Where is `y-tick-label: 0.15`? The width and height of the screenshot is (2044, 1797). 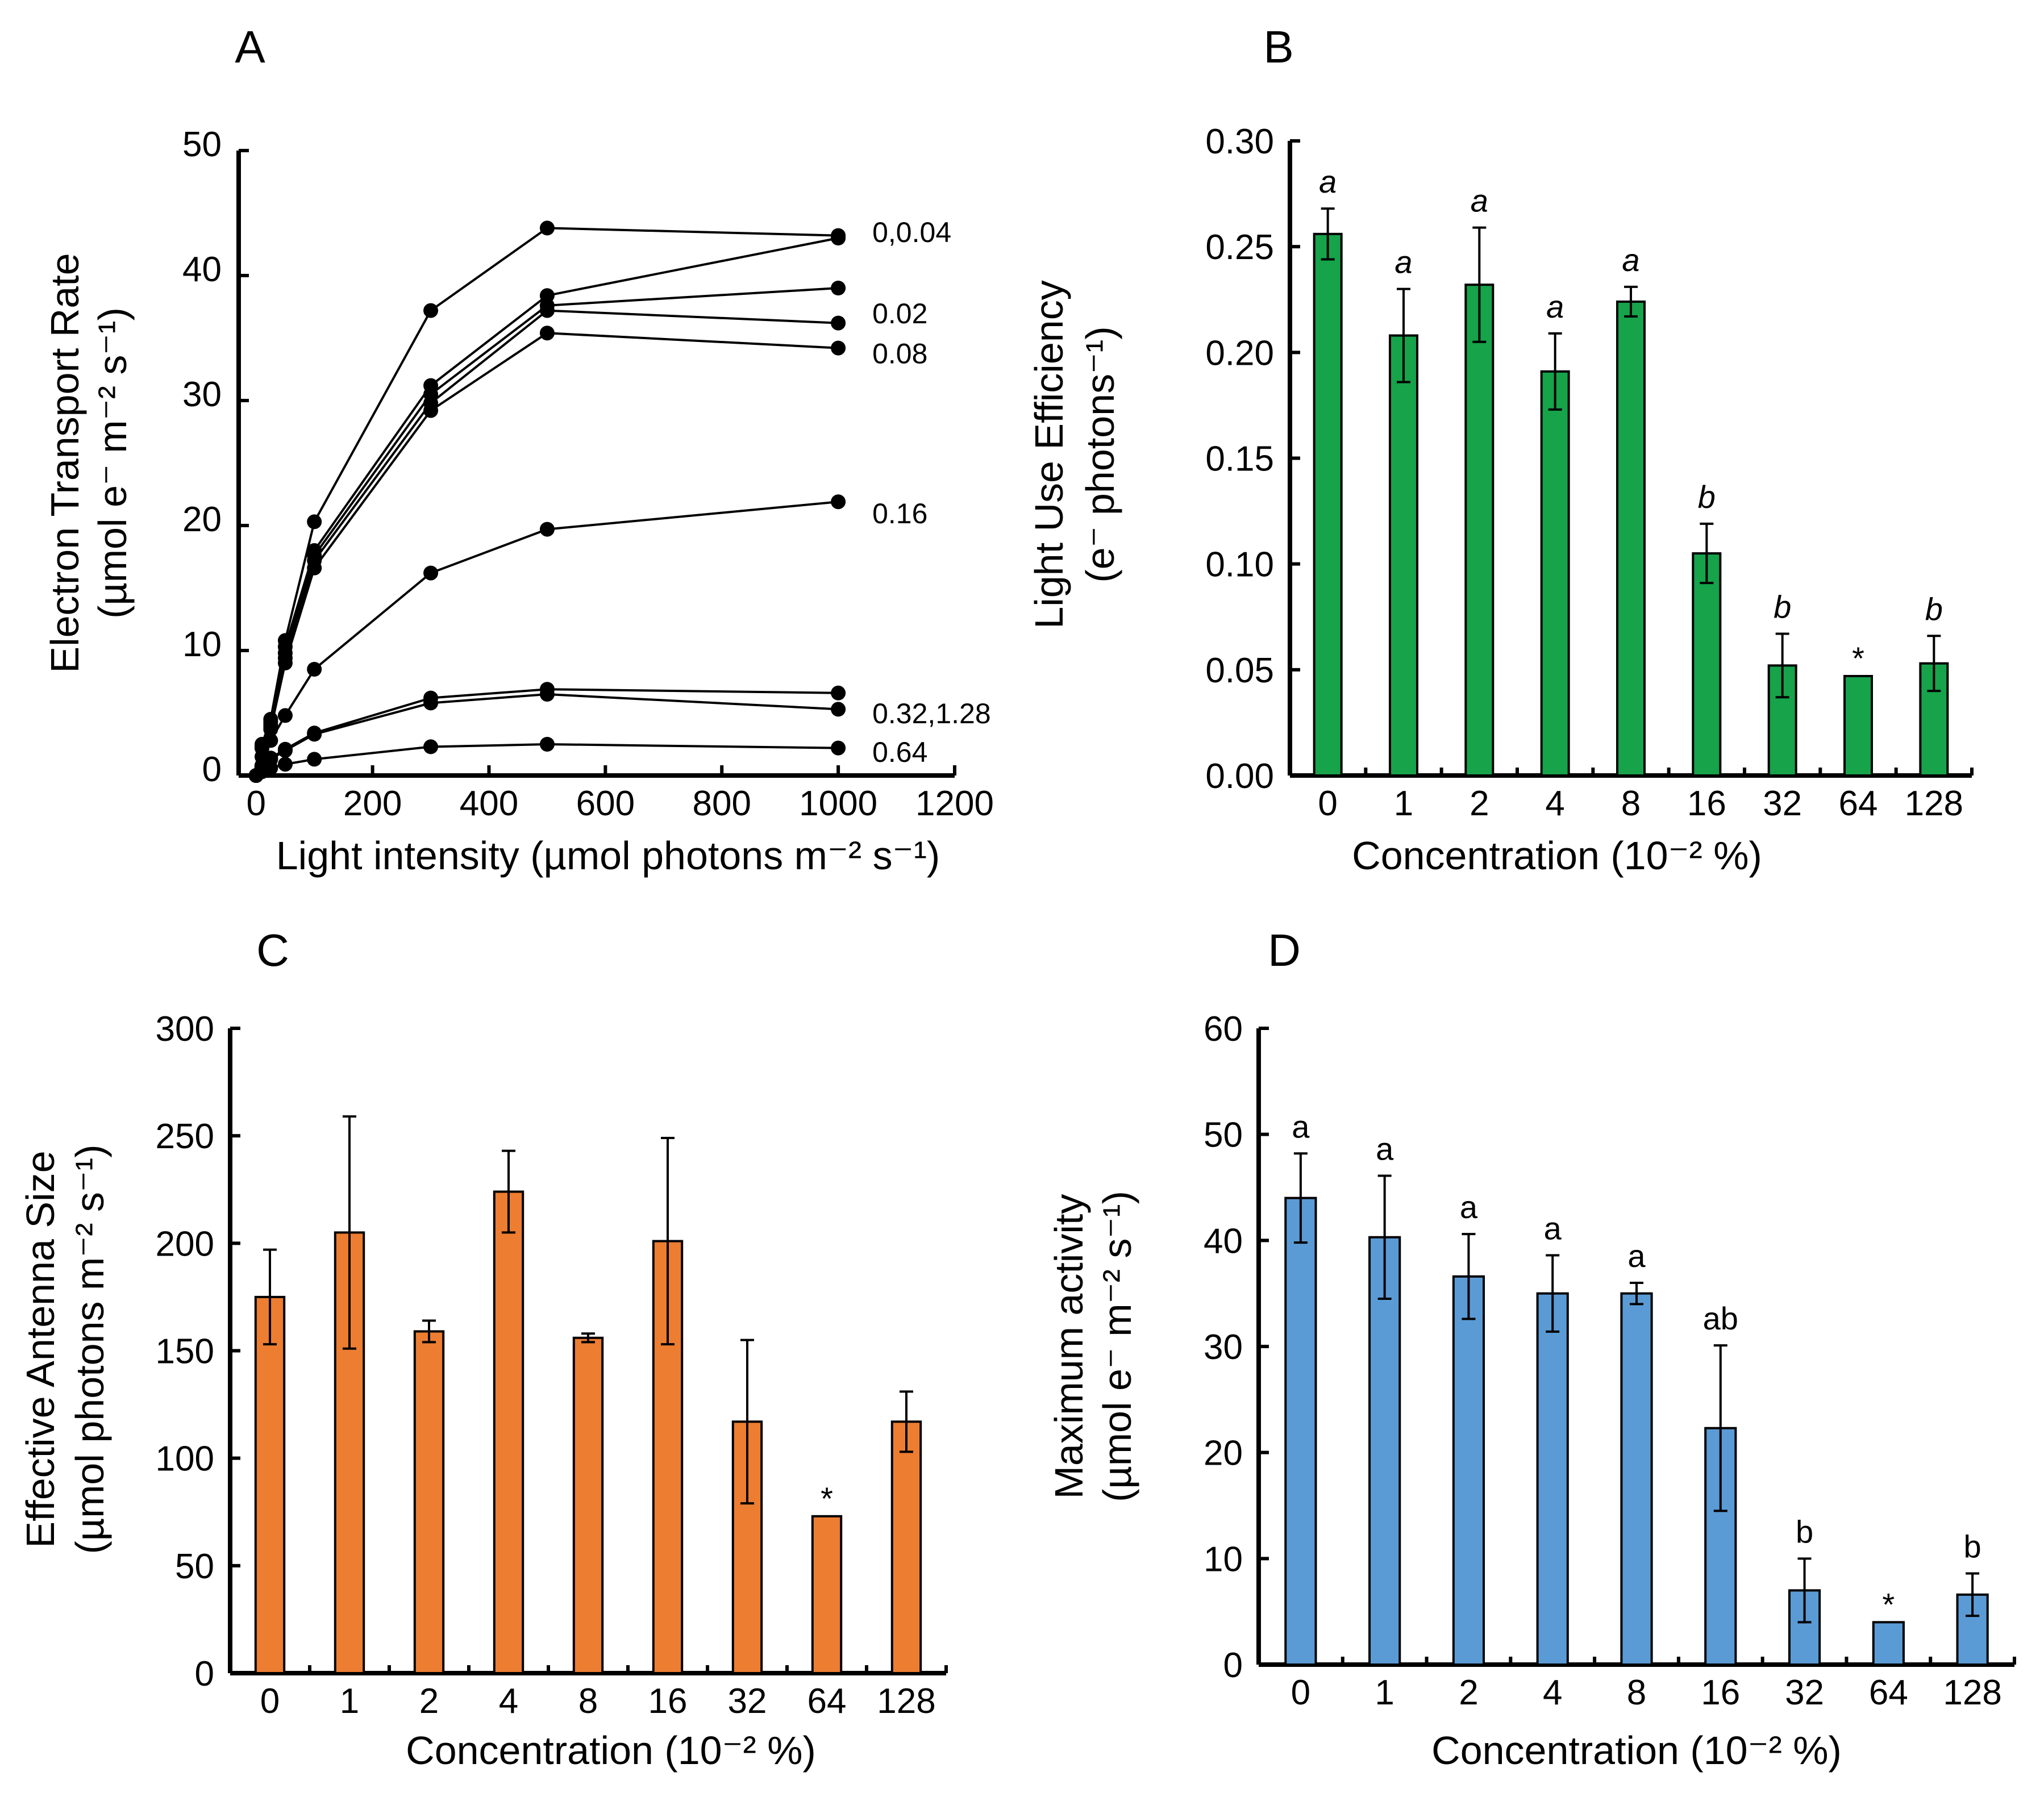 y-tick-label: 0.15 is located at coordinates (1239, 459).